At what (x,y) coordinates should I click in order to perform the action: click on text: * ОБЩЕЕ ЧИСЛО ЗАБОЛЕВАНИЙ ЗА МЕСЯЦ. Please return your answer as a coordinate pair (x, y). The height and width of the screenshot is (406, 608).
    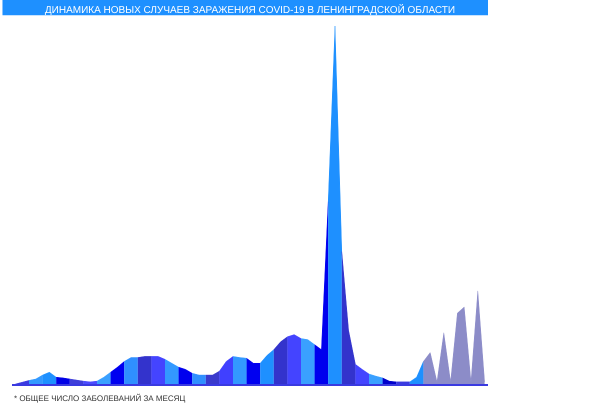
    Looking at the image, I should click on (100, 398).